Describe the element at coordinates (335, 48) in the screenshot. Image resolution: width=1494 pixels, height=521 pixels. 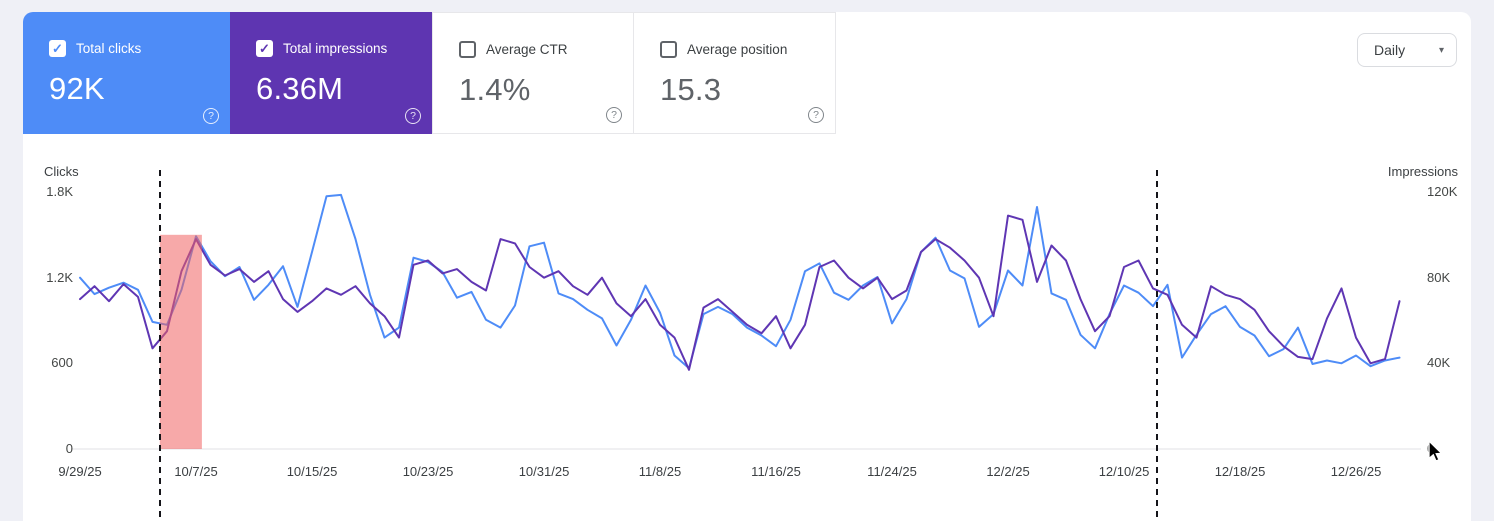
I see `metric-card-label: Total impressions` at that location.